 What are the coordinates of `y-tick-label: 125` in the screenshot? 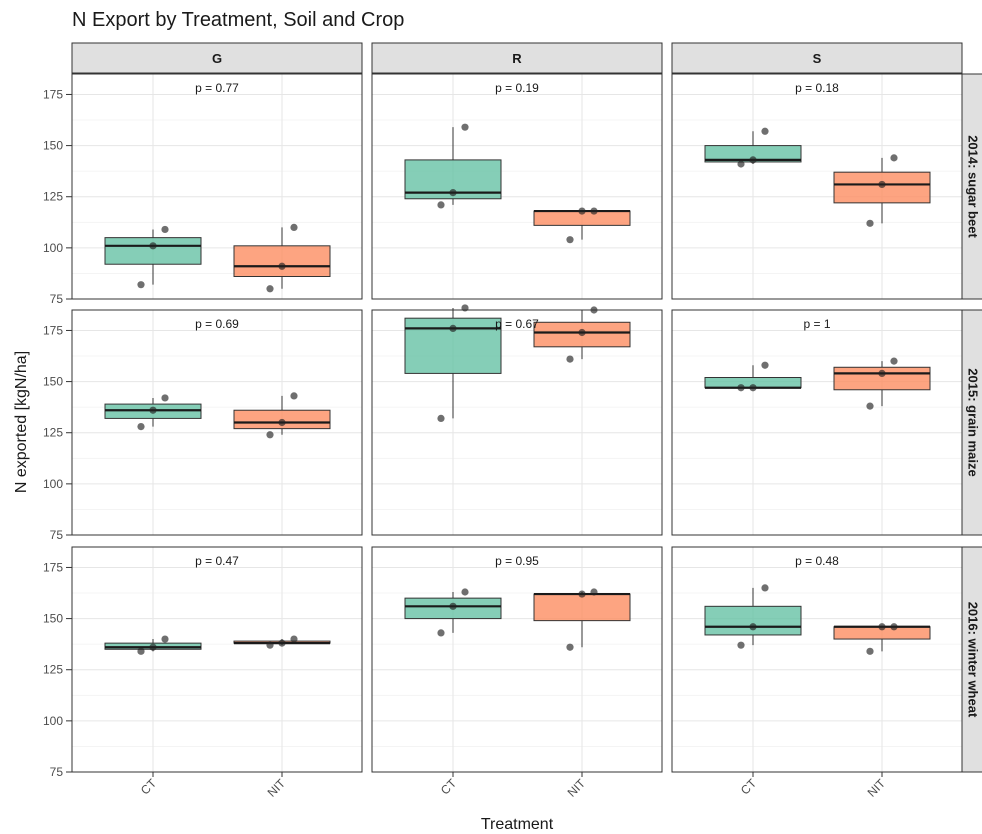 It's located at (53, 433).